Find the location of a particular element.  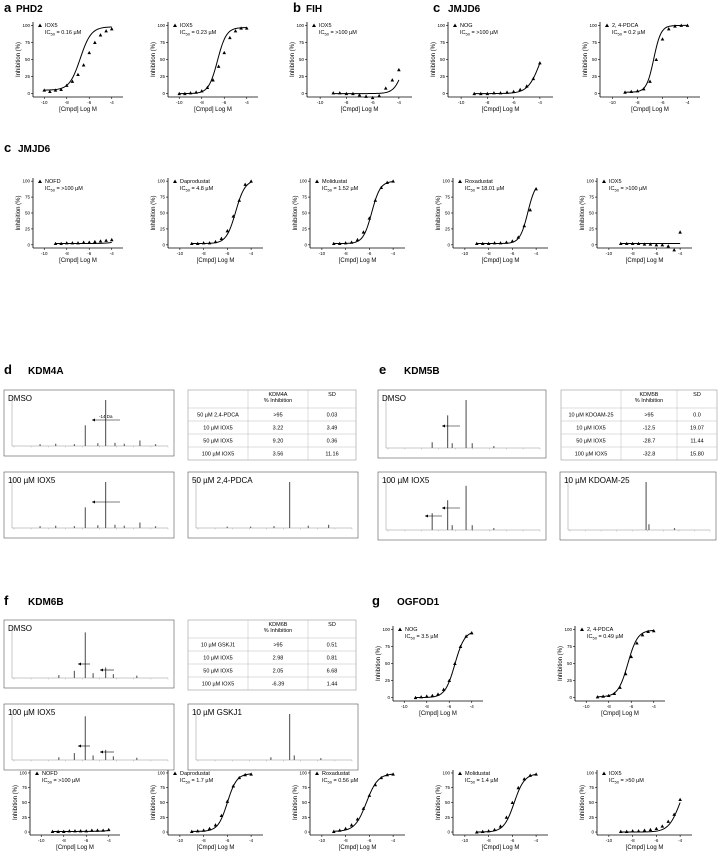

table-cell: 3.22 is located at coordinates (278, 429).